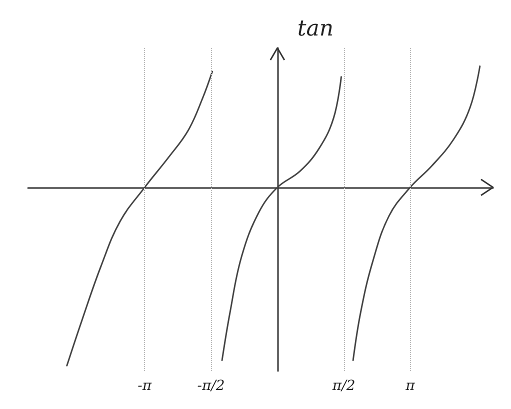 The width and height of the screenshot is (511, 409). What do you see at coordinates (315, 29) in the screenshot?
I see `y-axis-title: tan` at bounding box center [315, 29].